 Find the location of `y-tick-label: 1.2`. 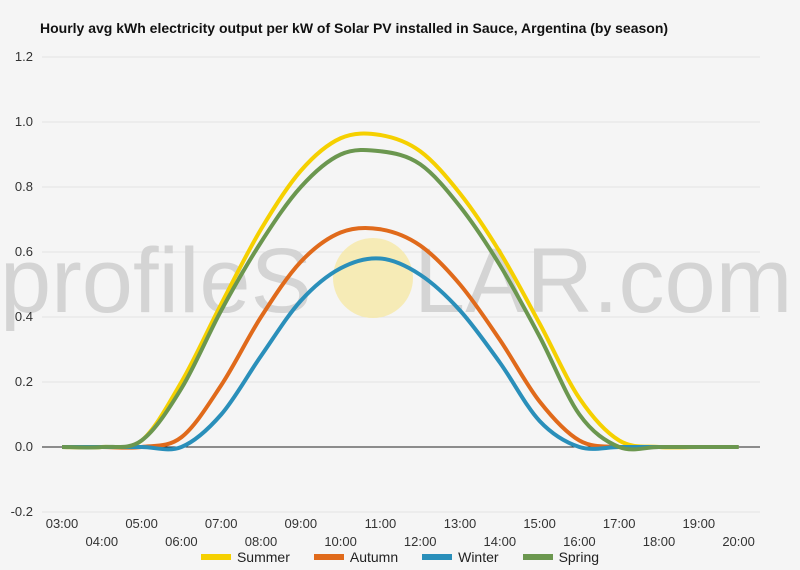

y-tick-label: 1.2 is located at coordinates (24, 56).